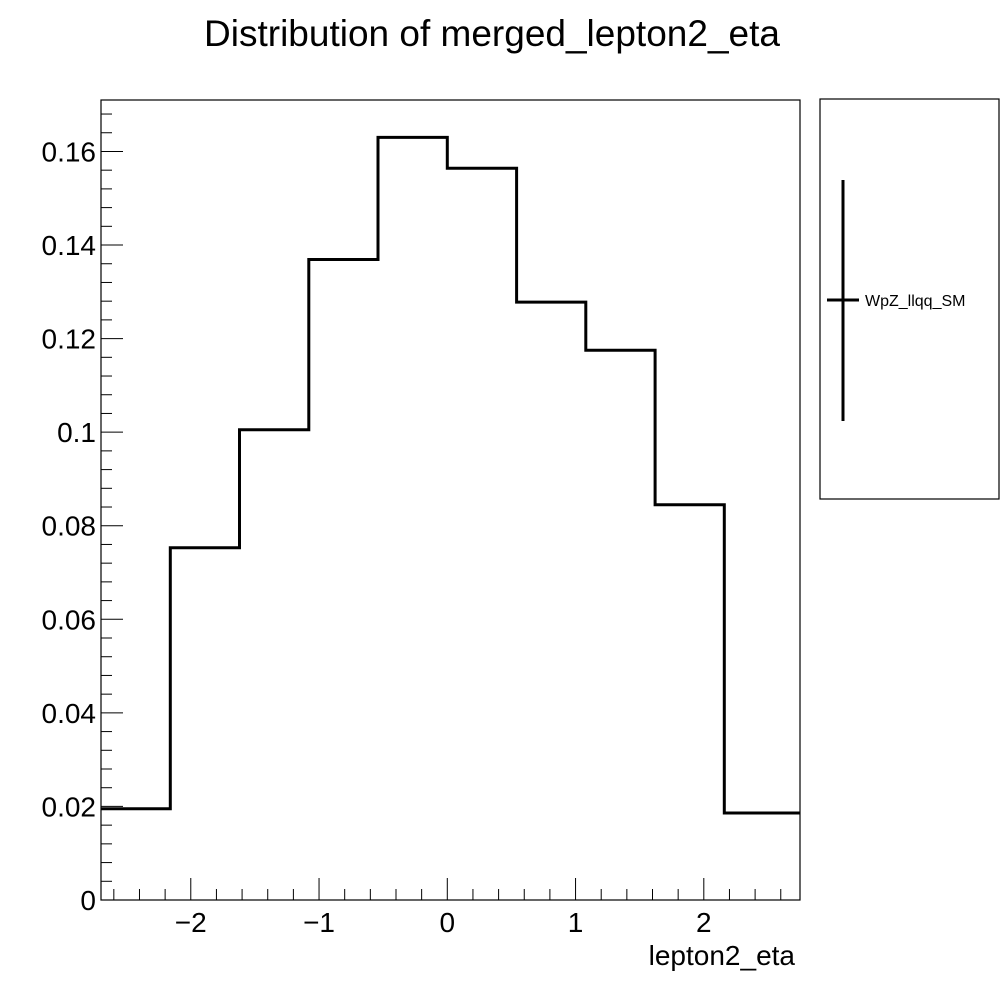  What do you see at coordinates (915, 301) in the screenshot?
I see `legend-label: WpZ_llqq_SM` at bounding box center [915, 301].